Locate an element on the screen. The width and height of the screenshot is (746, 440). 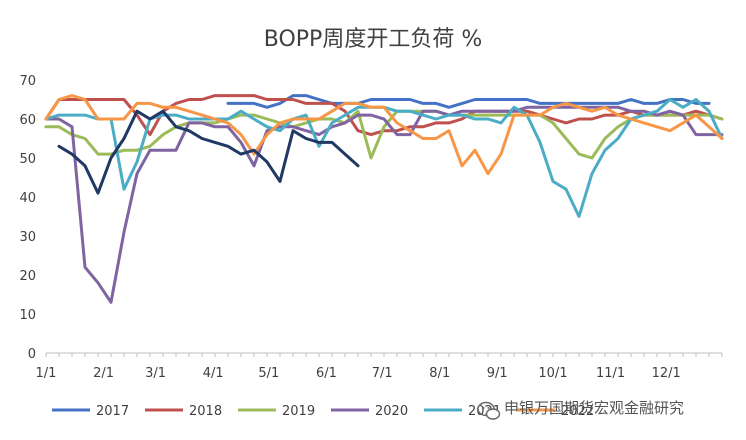
x-tick-label: 11/1 is located at coordinates (610, 373).